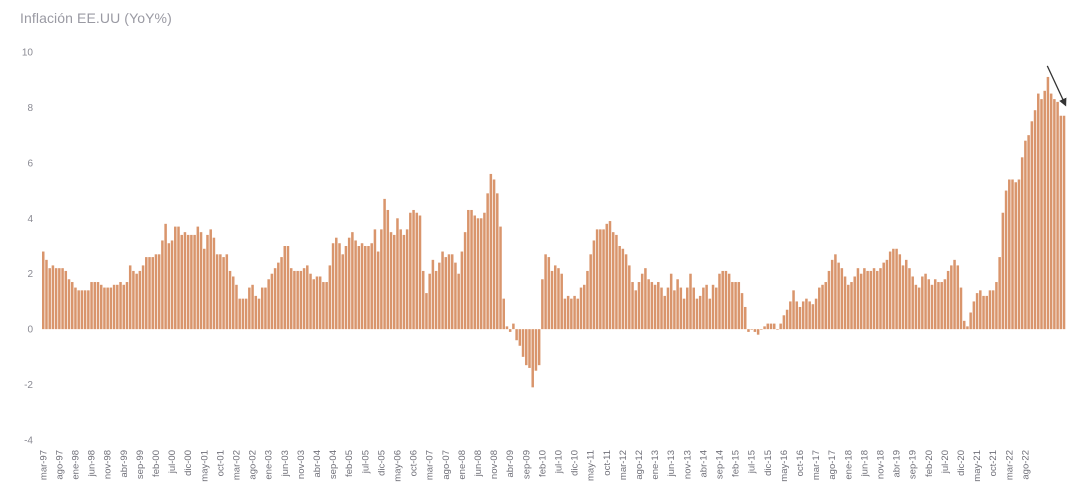 Image resolution: width=1080 pixels, height=502 pixels. Describe the element at coordinates (30, 108) in the screenshot. I see `y-tick-label: 8` at that location.